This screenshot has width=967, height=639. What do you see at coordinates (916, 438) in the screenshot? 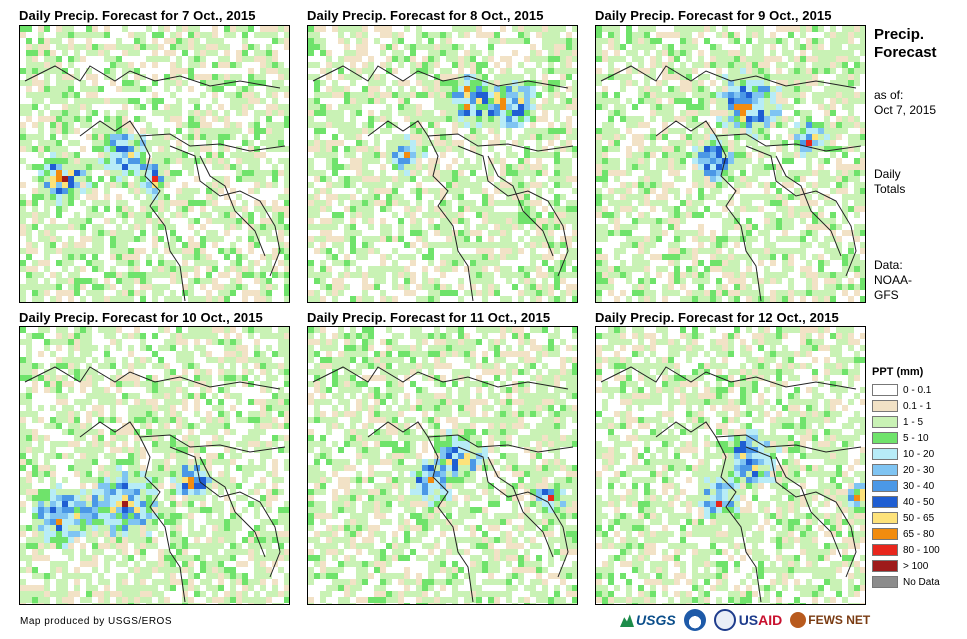
I see `legend-label: 5 - 10` at bounding box center [916, 438].